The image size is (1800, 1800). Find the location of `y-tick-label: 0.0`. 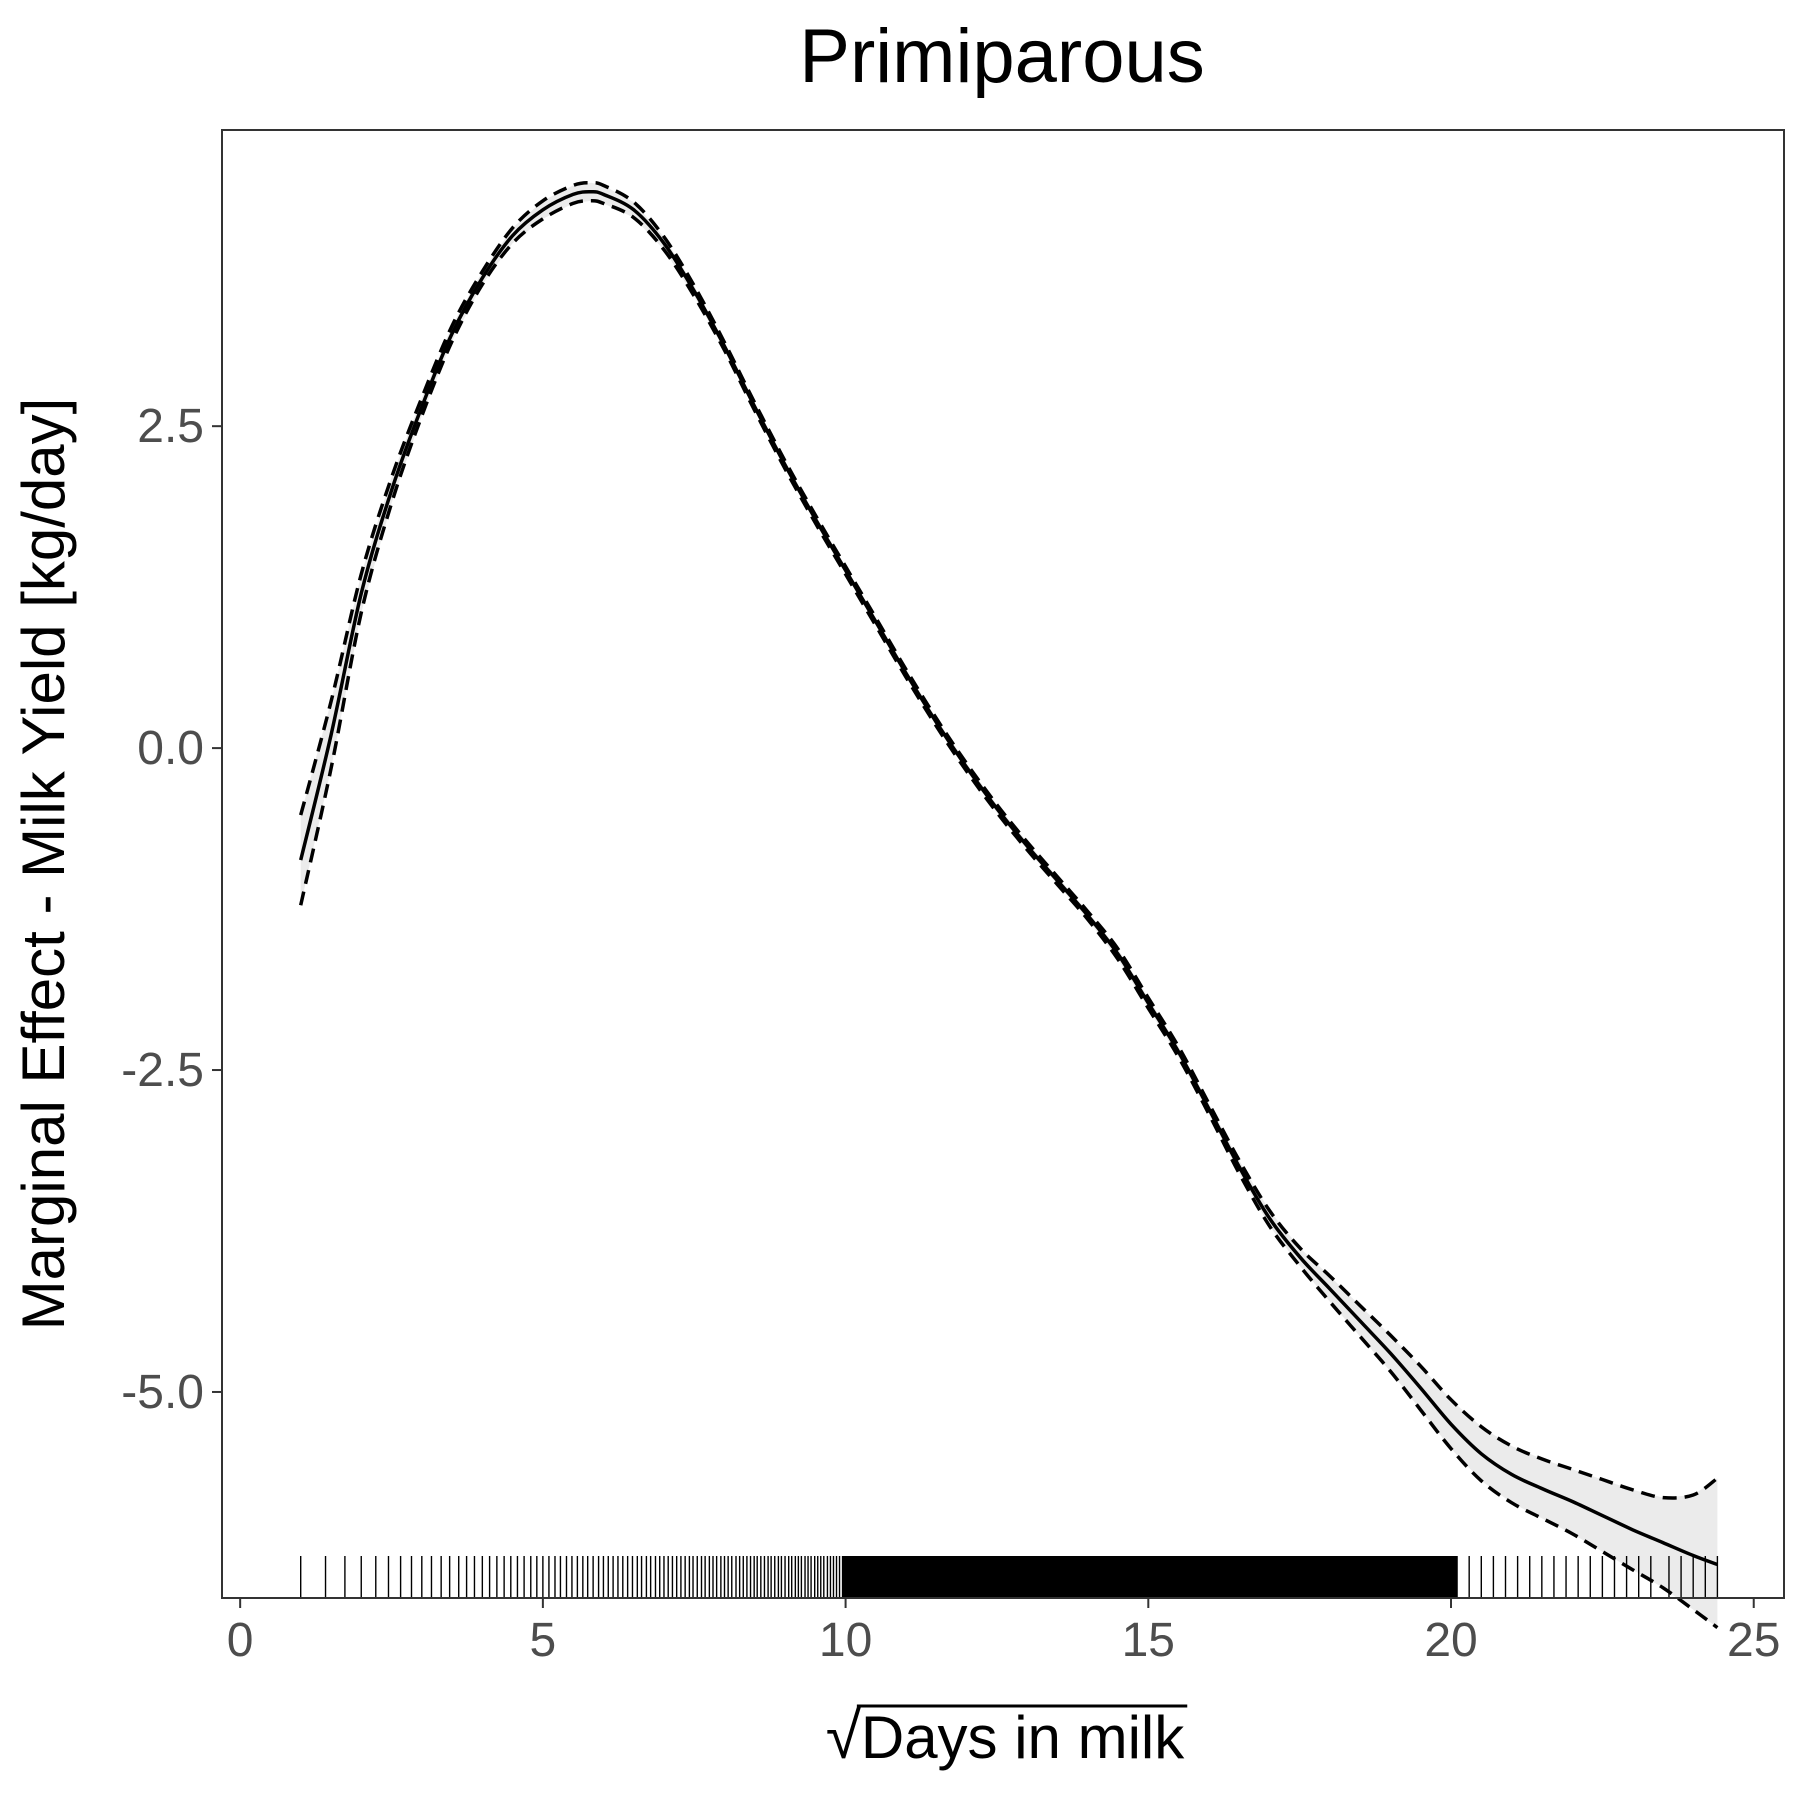

y-tick-label: 0.0 is located at coordinates (170, 748).